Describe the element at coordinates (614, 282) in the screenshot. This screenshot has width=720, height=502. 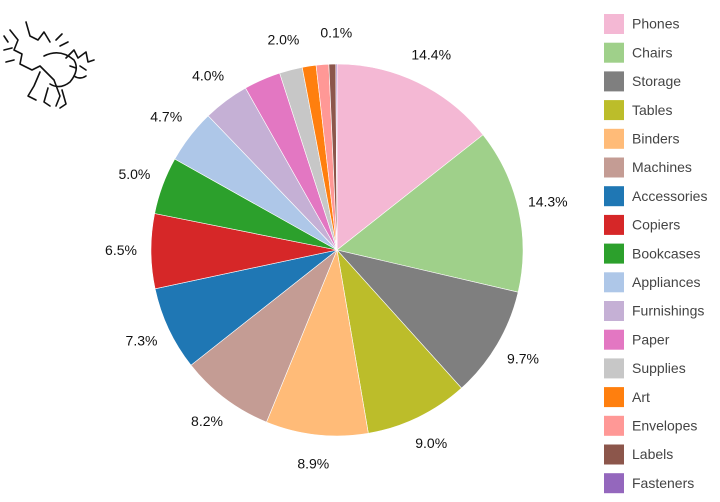
I see `legend-swatch-appliances` at that location.